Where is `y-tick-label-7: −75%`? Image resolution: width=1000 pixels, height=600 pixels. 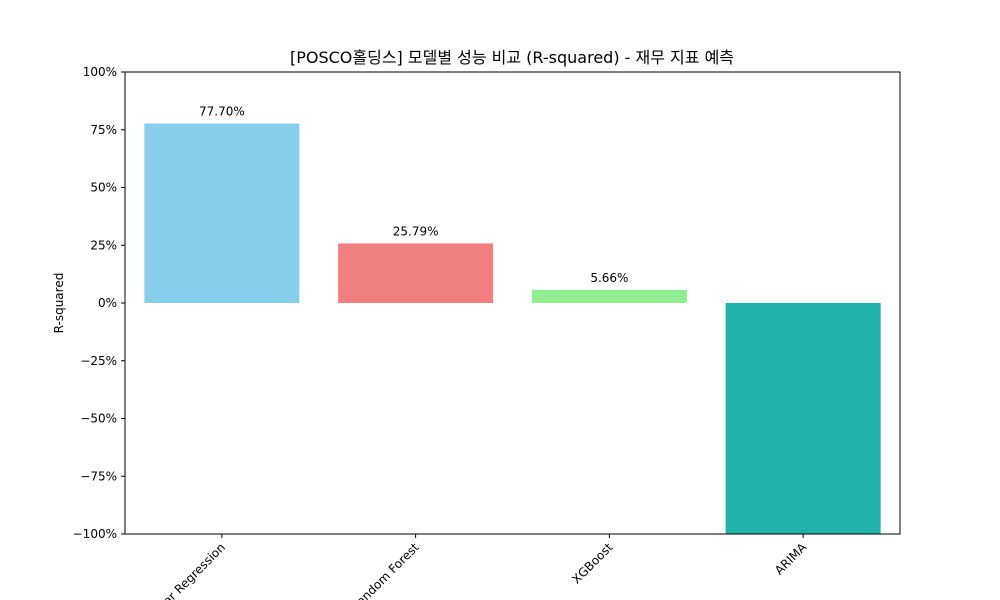
y-tick-label-7: −75% is located at coordinates (98, 476).